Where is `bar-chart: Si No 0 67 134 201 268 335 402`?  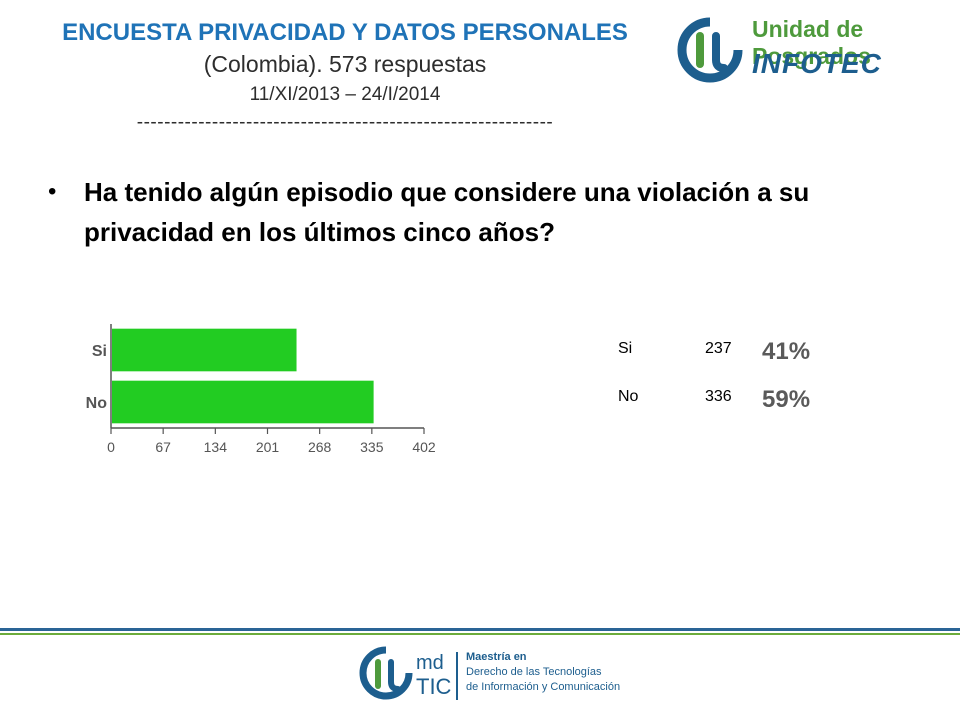
bar-chart: Si No 0 67 134 201 268 335 402 is located at coordinates (261, 389).